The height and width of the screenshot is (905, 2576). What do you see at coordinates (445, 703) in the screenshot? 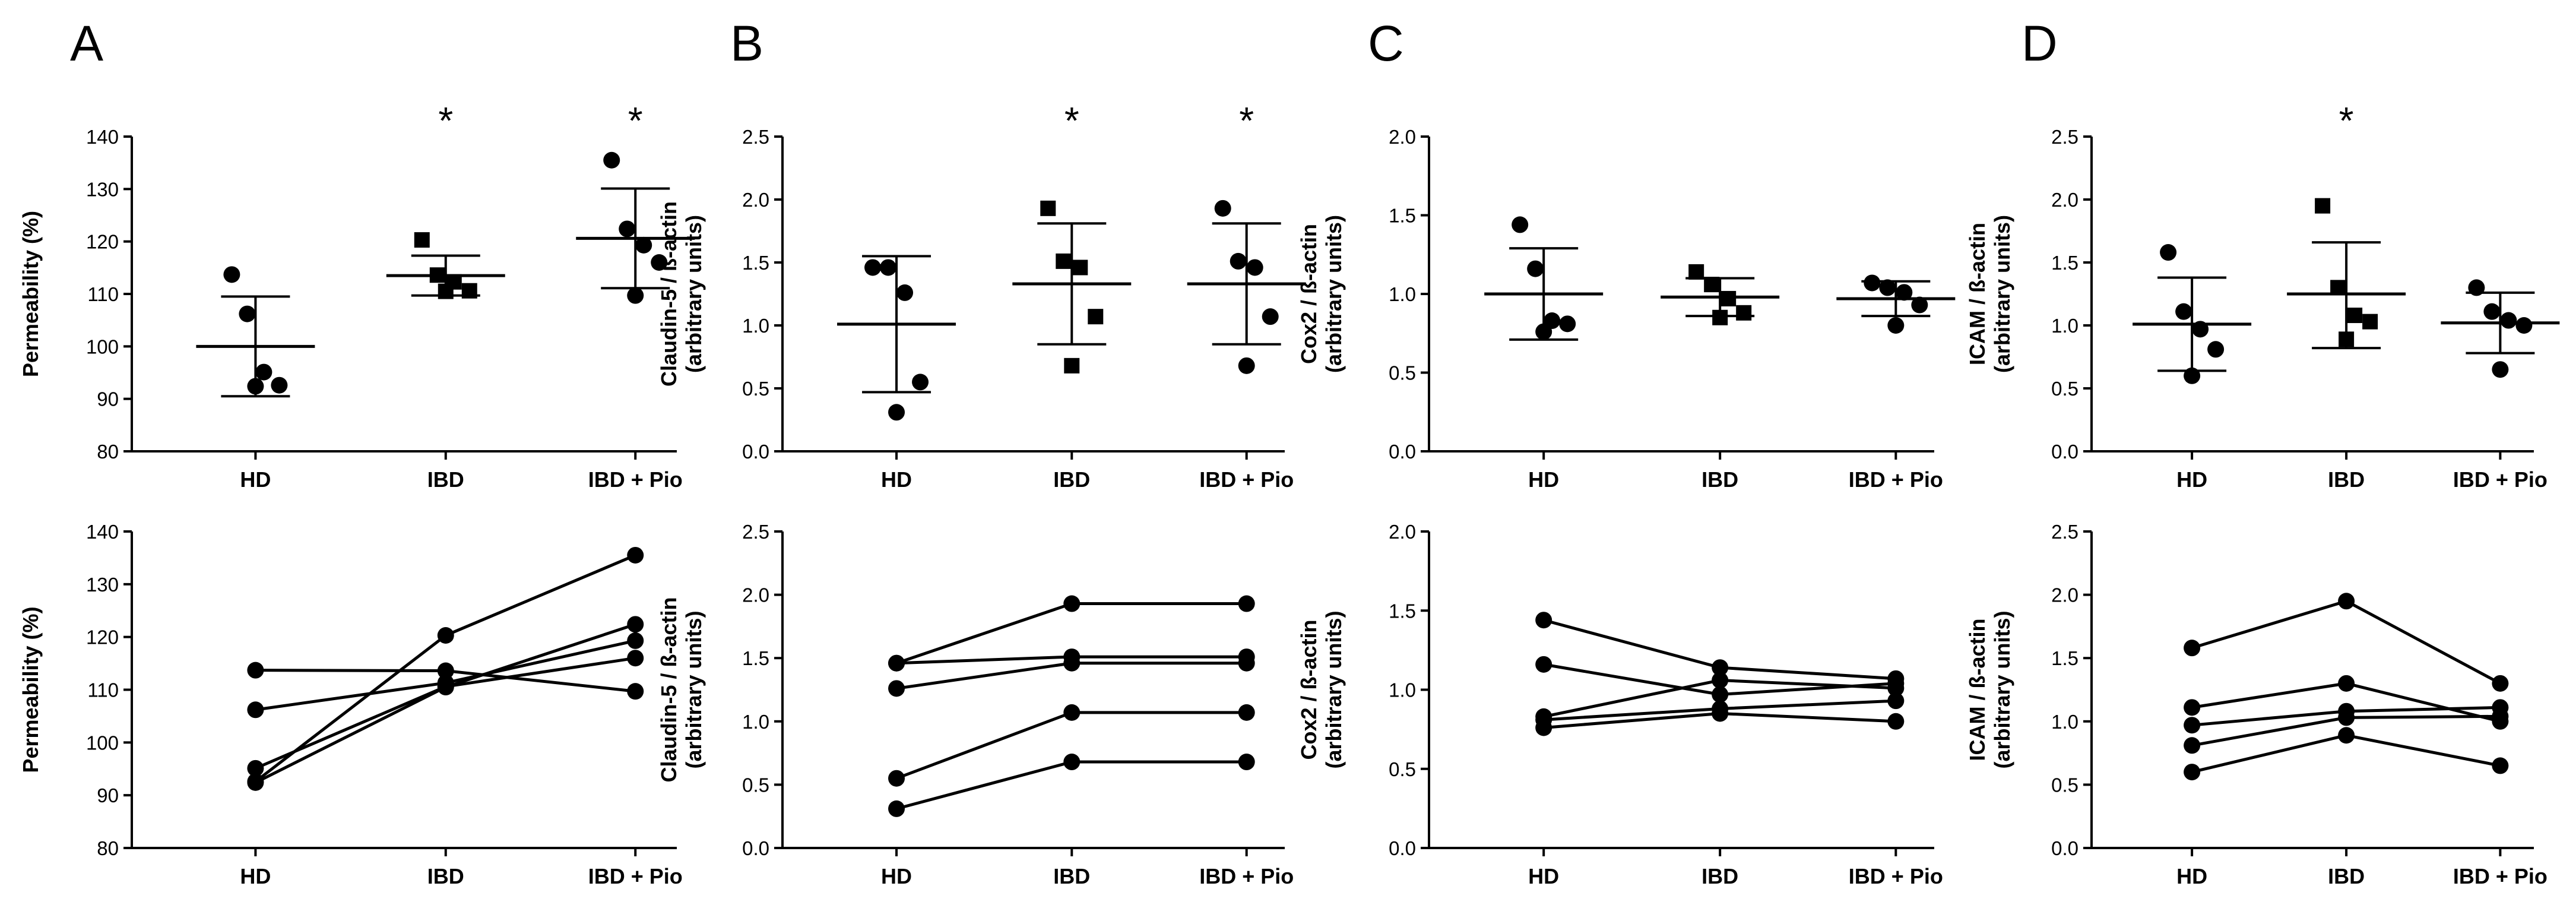
I see `series-line` at bounding box center [445, 703].